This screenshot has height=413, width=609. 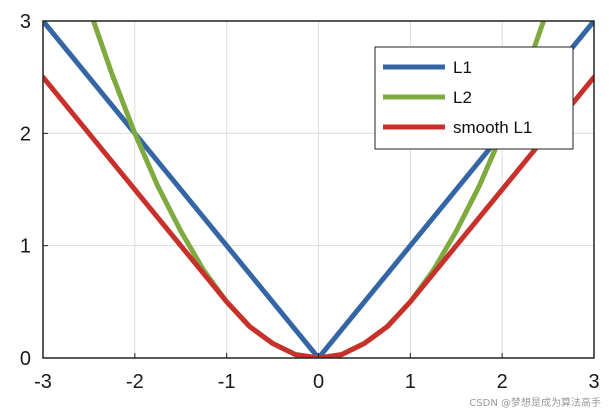 I want to click on x-tick-label: -1, so click(x=227, y=382).